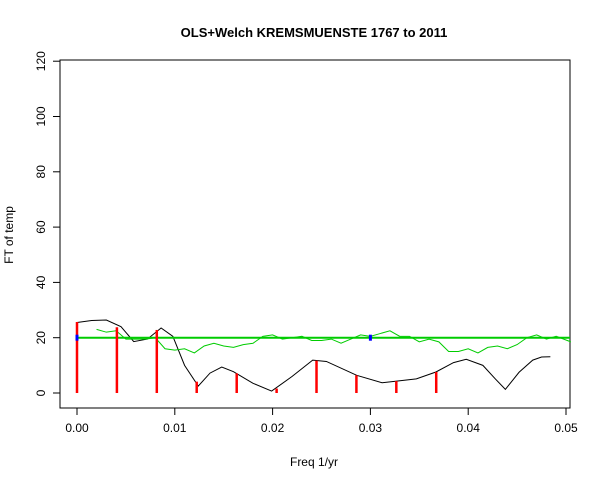  Describe the element at coordinates (41, 116) in the screenshot. I see `y-tick-label: 100` at that location.